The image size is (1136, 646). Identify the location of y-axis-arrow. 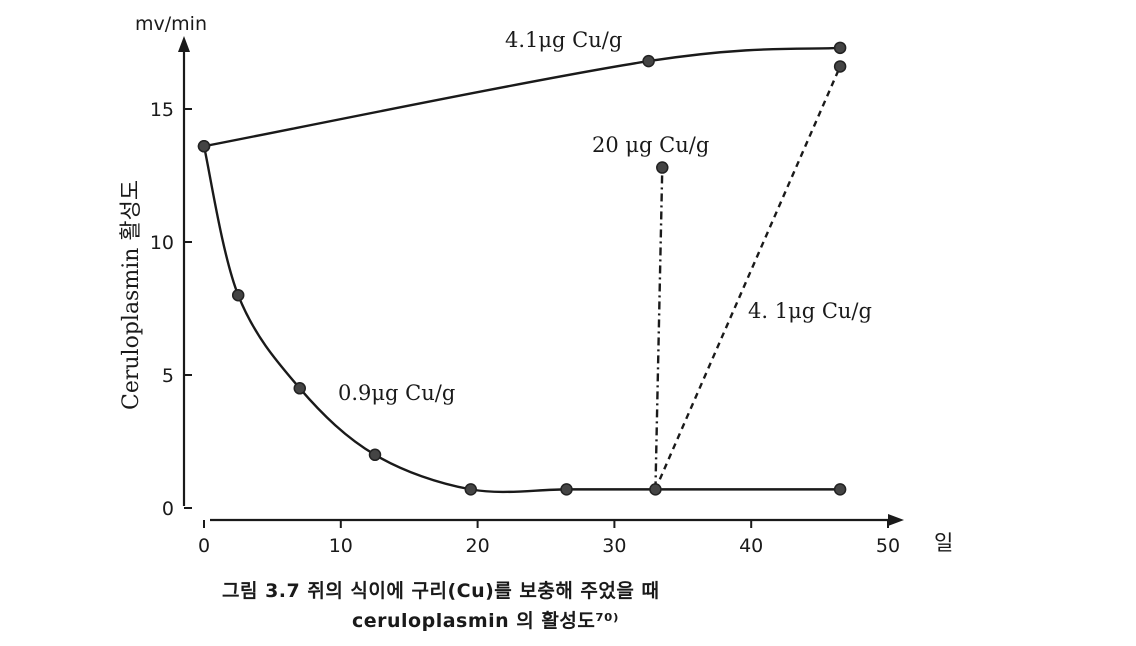
(184, 44).